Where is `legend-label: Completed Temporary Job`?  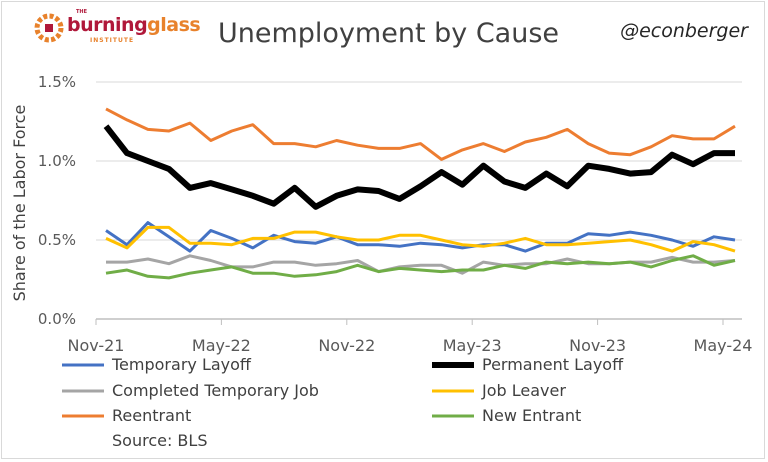 legend-label: Completed Temporary Job is located at coordinates (215, 390).